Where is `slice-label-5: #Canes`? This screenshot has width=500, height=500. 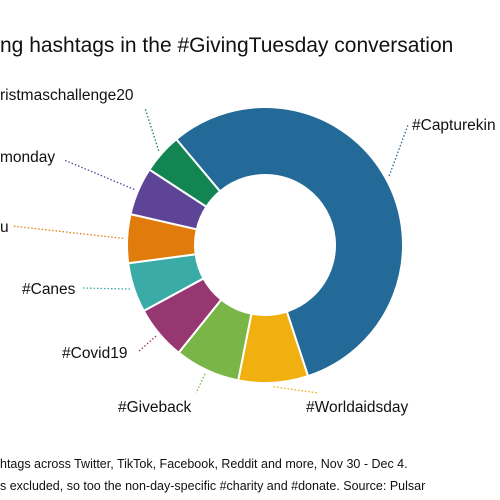 slice-label-5: #Canes is located at coordinates (49, 289).